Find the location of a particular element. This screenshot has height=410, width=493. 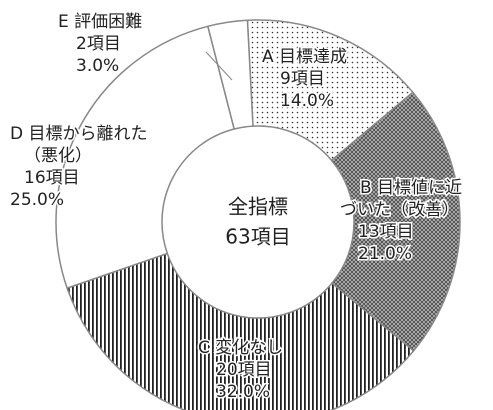

center-label: 全指標 is located at coordinates (258, 207).